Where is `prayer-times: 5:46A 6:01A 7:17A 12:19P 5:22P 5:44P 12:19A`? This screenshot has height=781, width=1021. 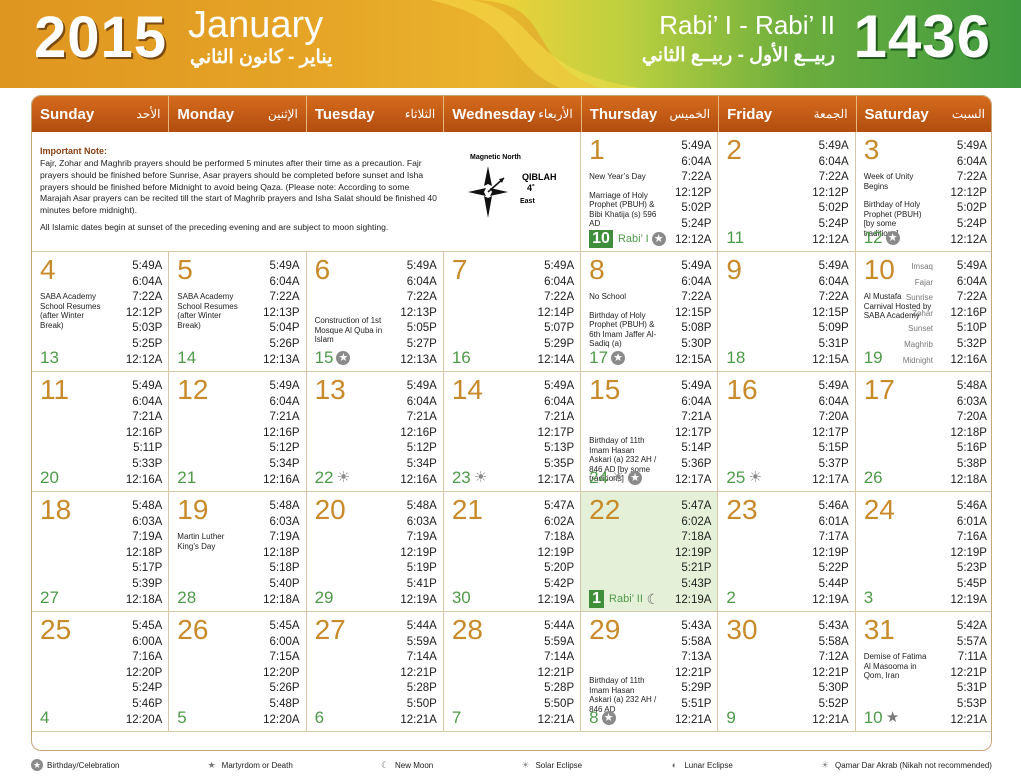
prayer-times: 5:46A 6:01A 7:17A 12:19P 5:22P 5:44P 12:19A is located at coordinates (817, 553).